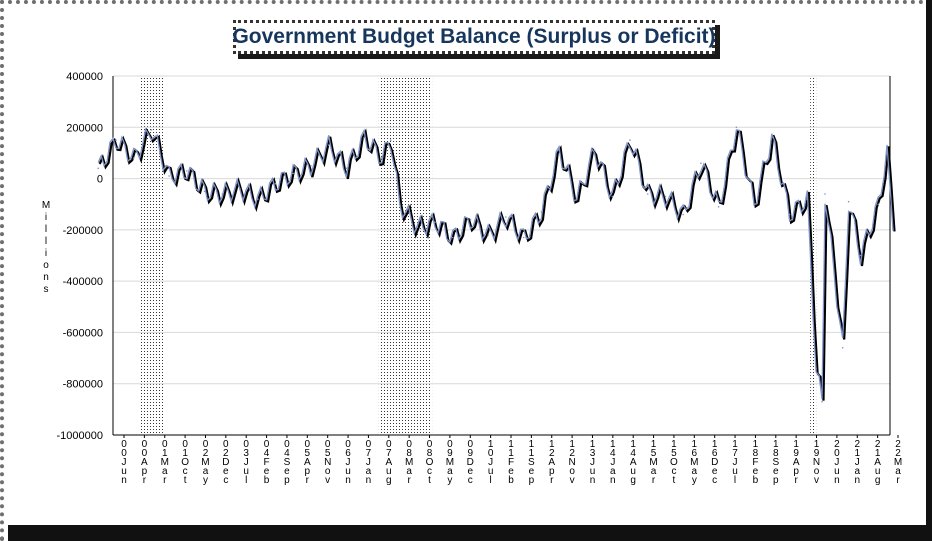 The image size is (932, 541). Describe the element at coordinates (83, 333) in the screenshot. I see `y-tick-label: -600000` at that location.